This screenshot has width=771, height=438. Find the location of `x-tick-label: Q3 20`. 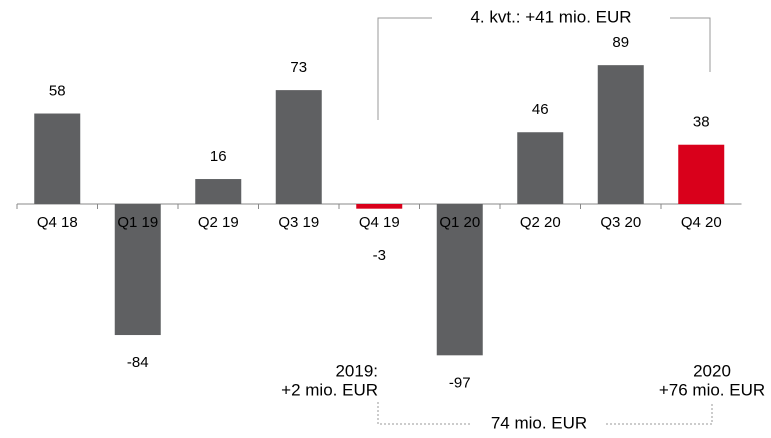

x-tick-label: Q3 20 is located at coordinates (620, 222).